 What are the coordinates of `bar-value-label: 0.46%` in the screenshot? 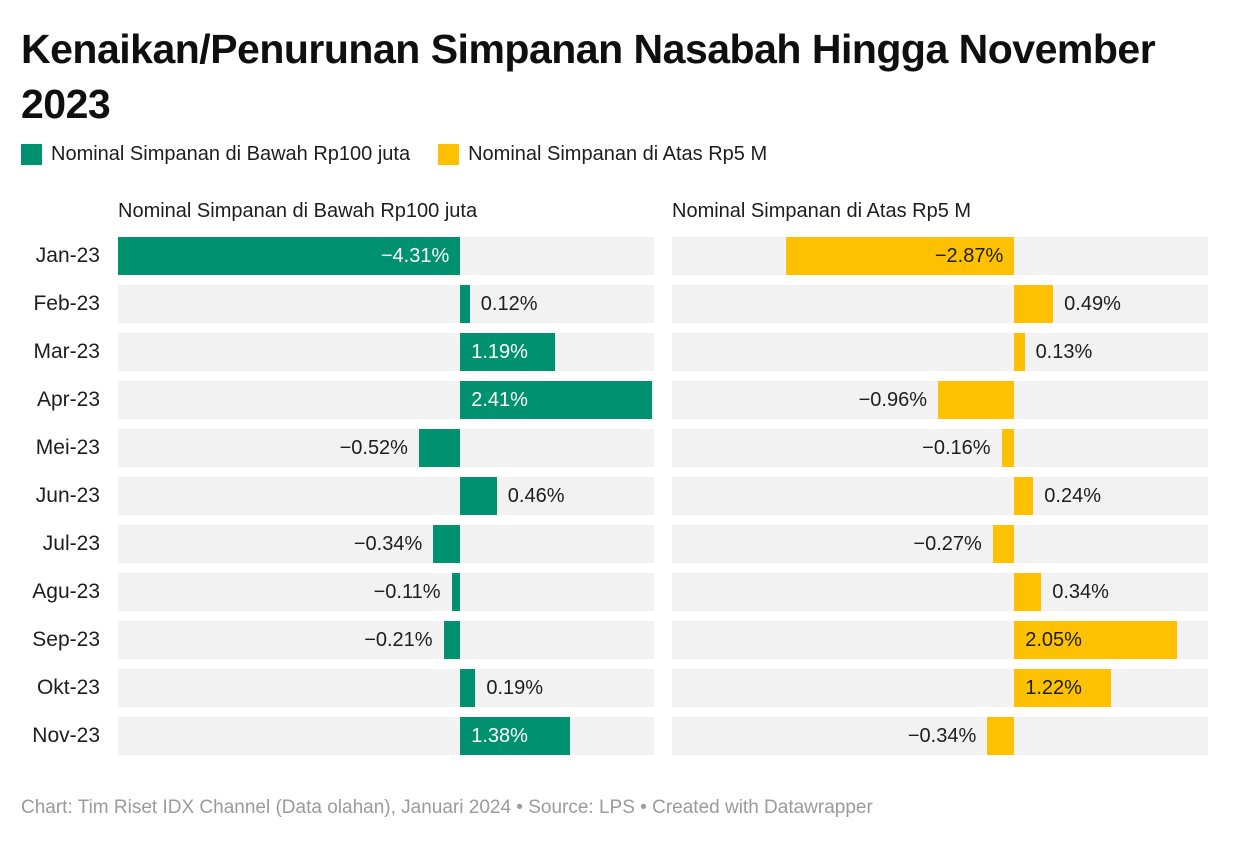 It's located at (536, 496).